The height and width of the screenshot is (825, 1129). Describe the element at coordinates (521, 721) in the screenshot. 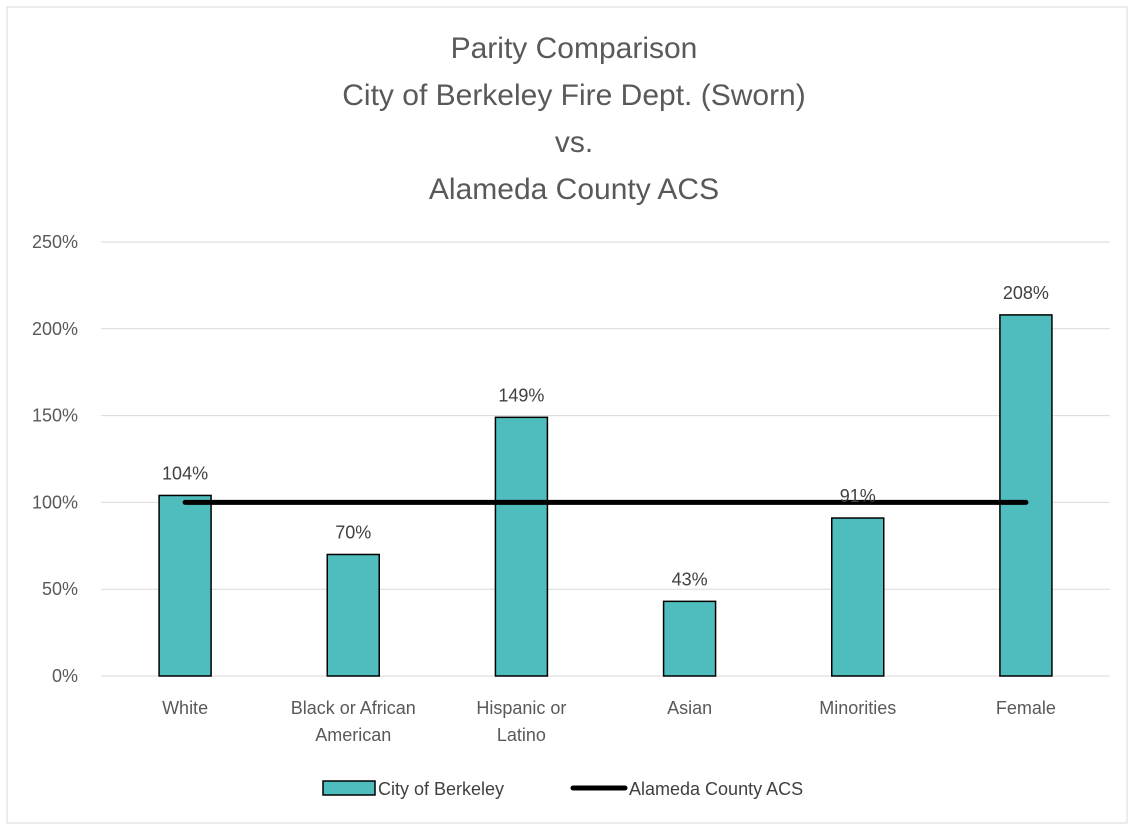

I see `x-category-label: Hispanic or Latino` at that location.